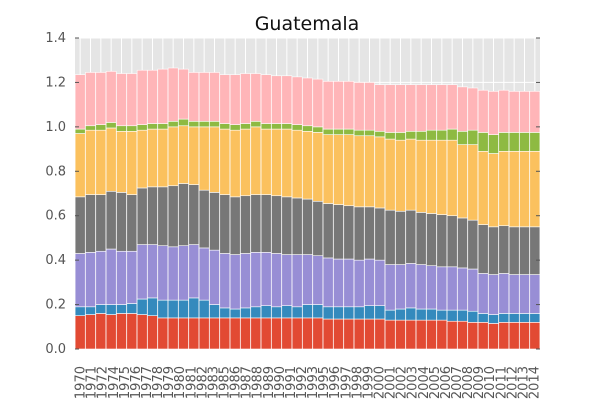 Image resolution: width=600 pixels, height=404 pixels. What do you see at coordinates (125, 382) in the screenshot?
I see `x-tick-label: 1975` at bounding box center [125, 382].